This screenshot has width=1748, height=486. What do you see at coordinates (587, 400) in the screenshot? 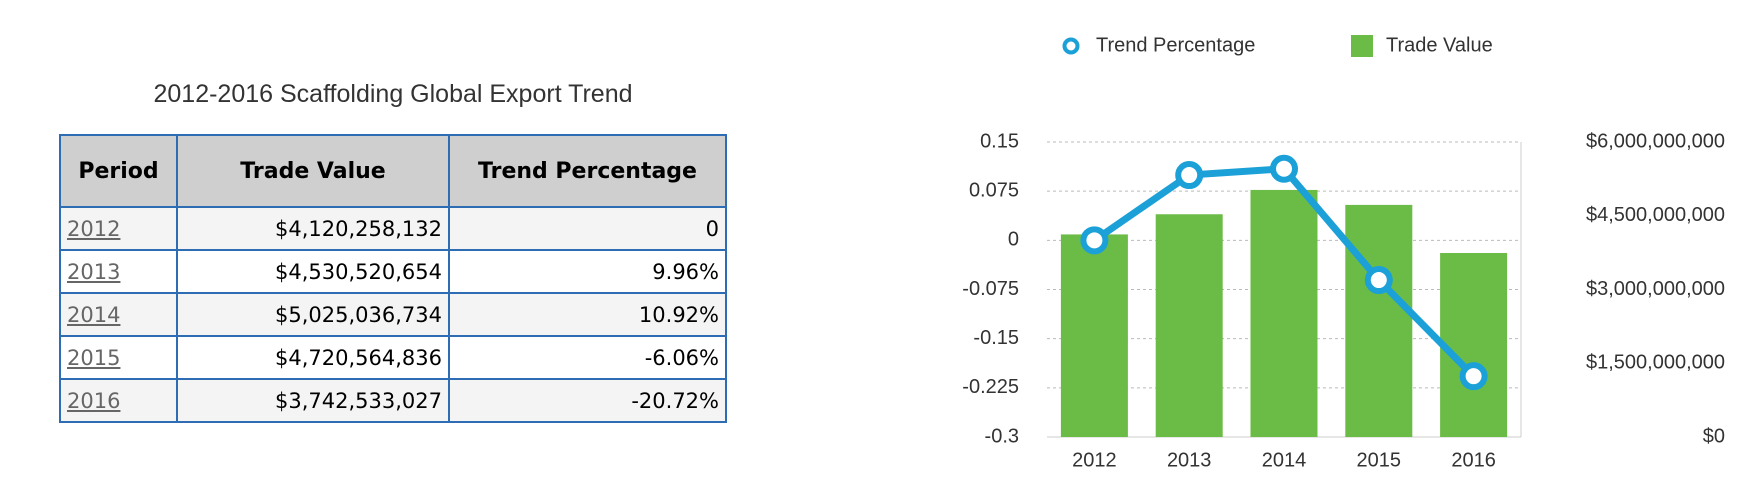
I see `table-cell: -20.72%` at bounding box center [587, 400].